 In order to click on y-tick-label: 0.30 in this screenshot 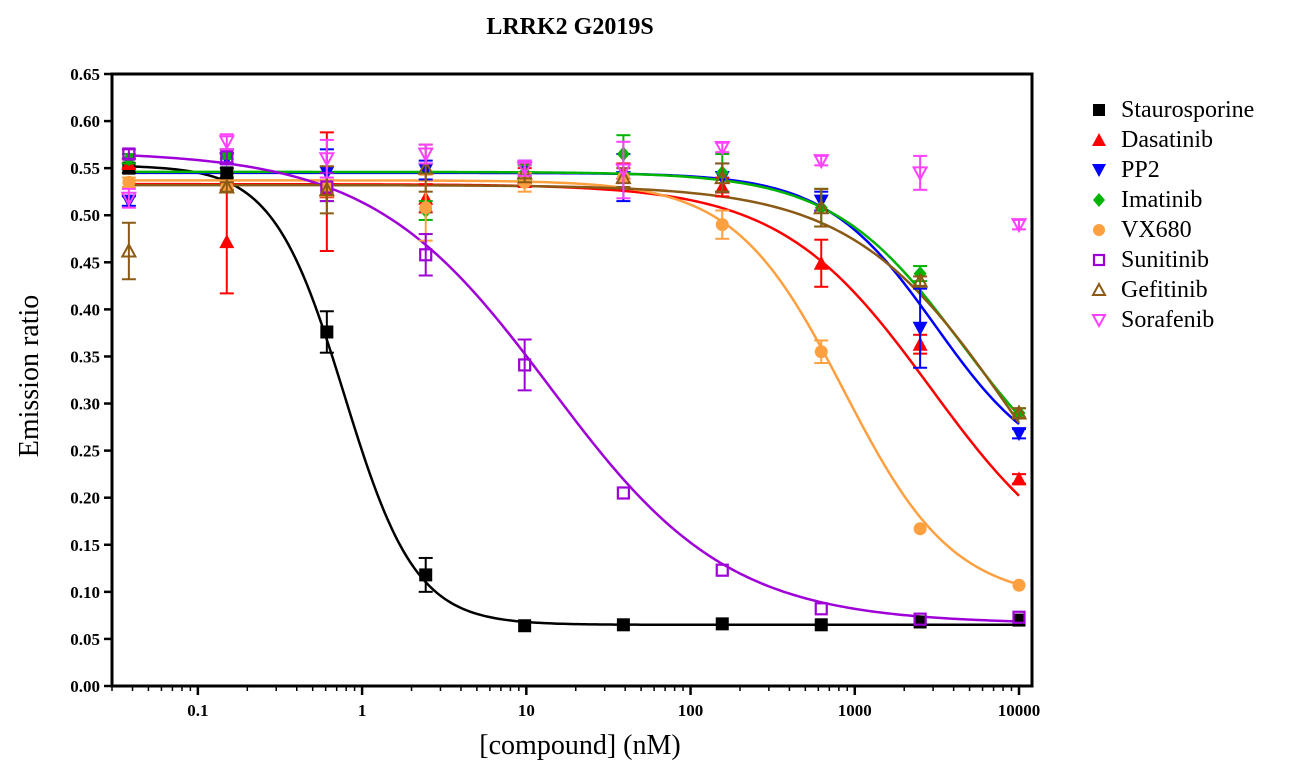, I will do `click(85, 404)`.